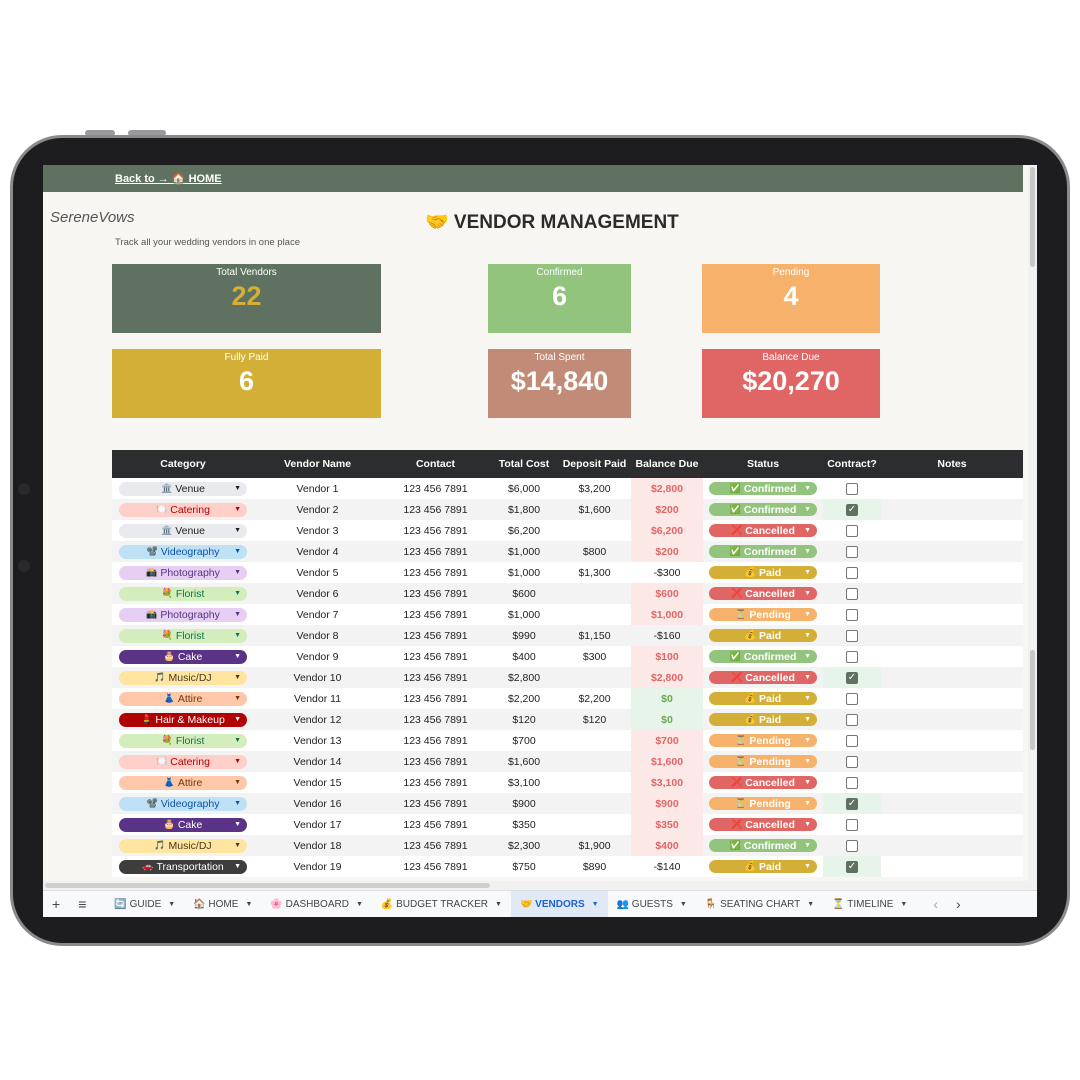  Describe the element at coordinates (594, 719) in the screenshot. I see `deposit-paid: $120` at that location.